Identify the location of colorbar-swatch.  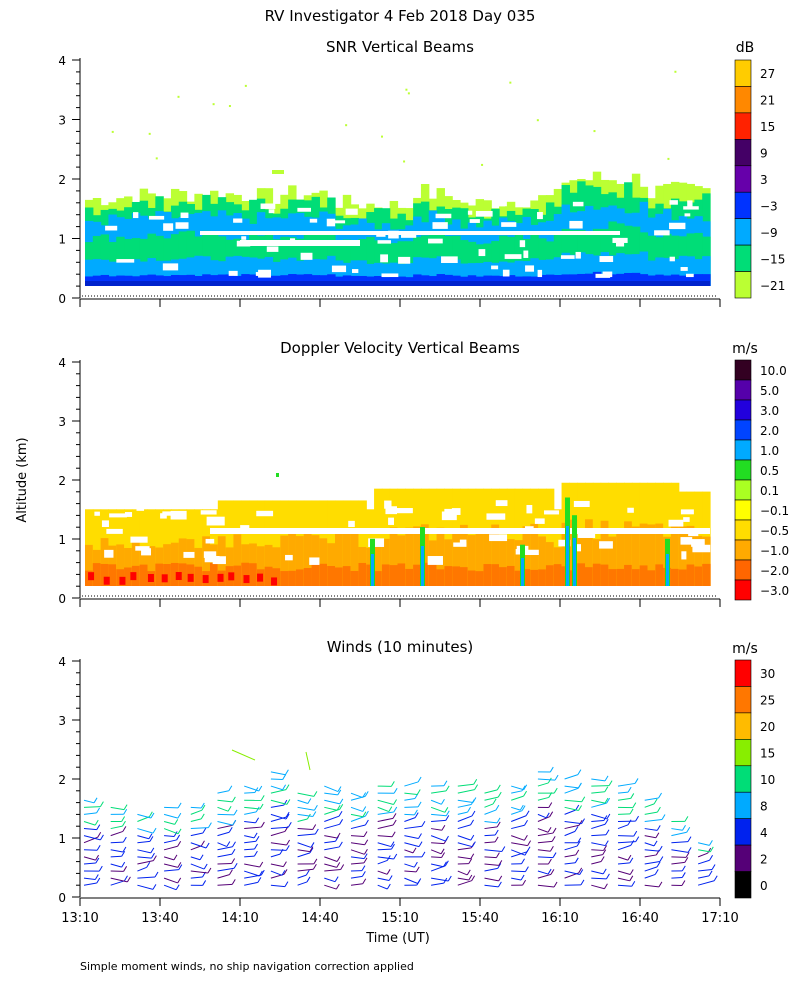
(743, 490).